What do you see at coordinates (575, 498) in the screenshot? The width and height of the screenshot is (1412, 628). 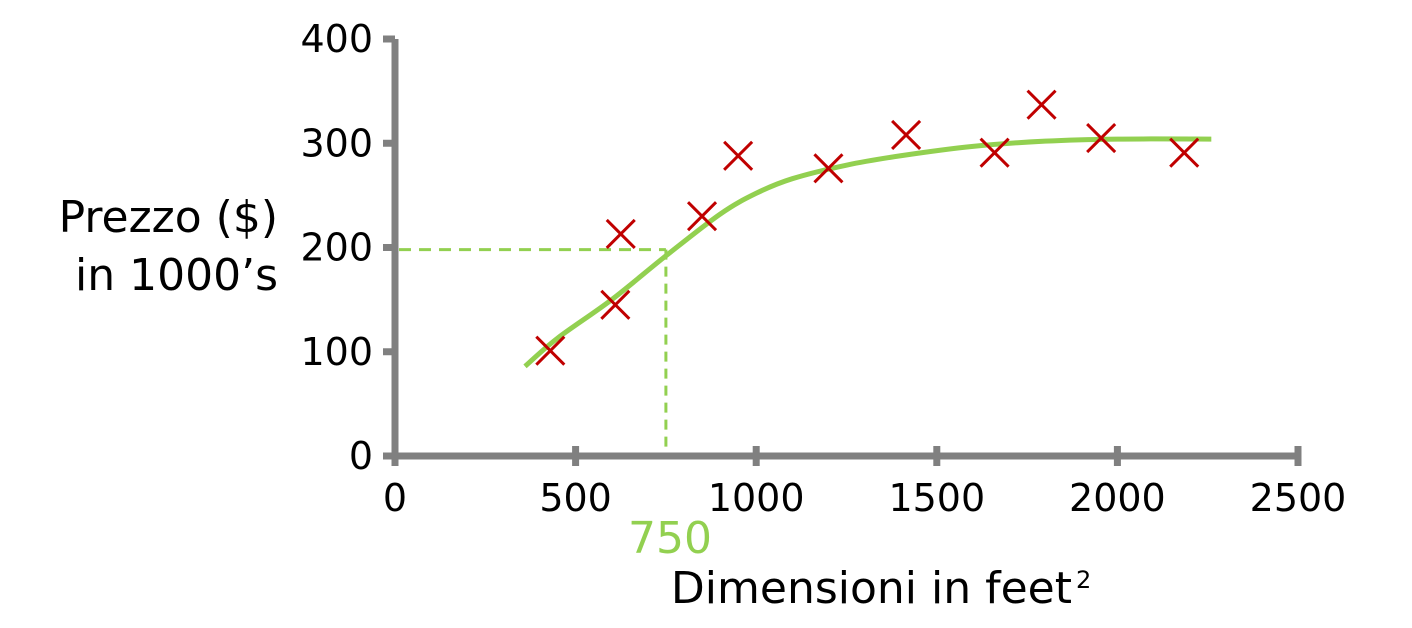 I see `x-tick-label: 500` at bounding box center [575, 498].